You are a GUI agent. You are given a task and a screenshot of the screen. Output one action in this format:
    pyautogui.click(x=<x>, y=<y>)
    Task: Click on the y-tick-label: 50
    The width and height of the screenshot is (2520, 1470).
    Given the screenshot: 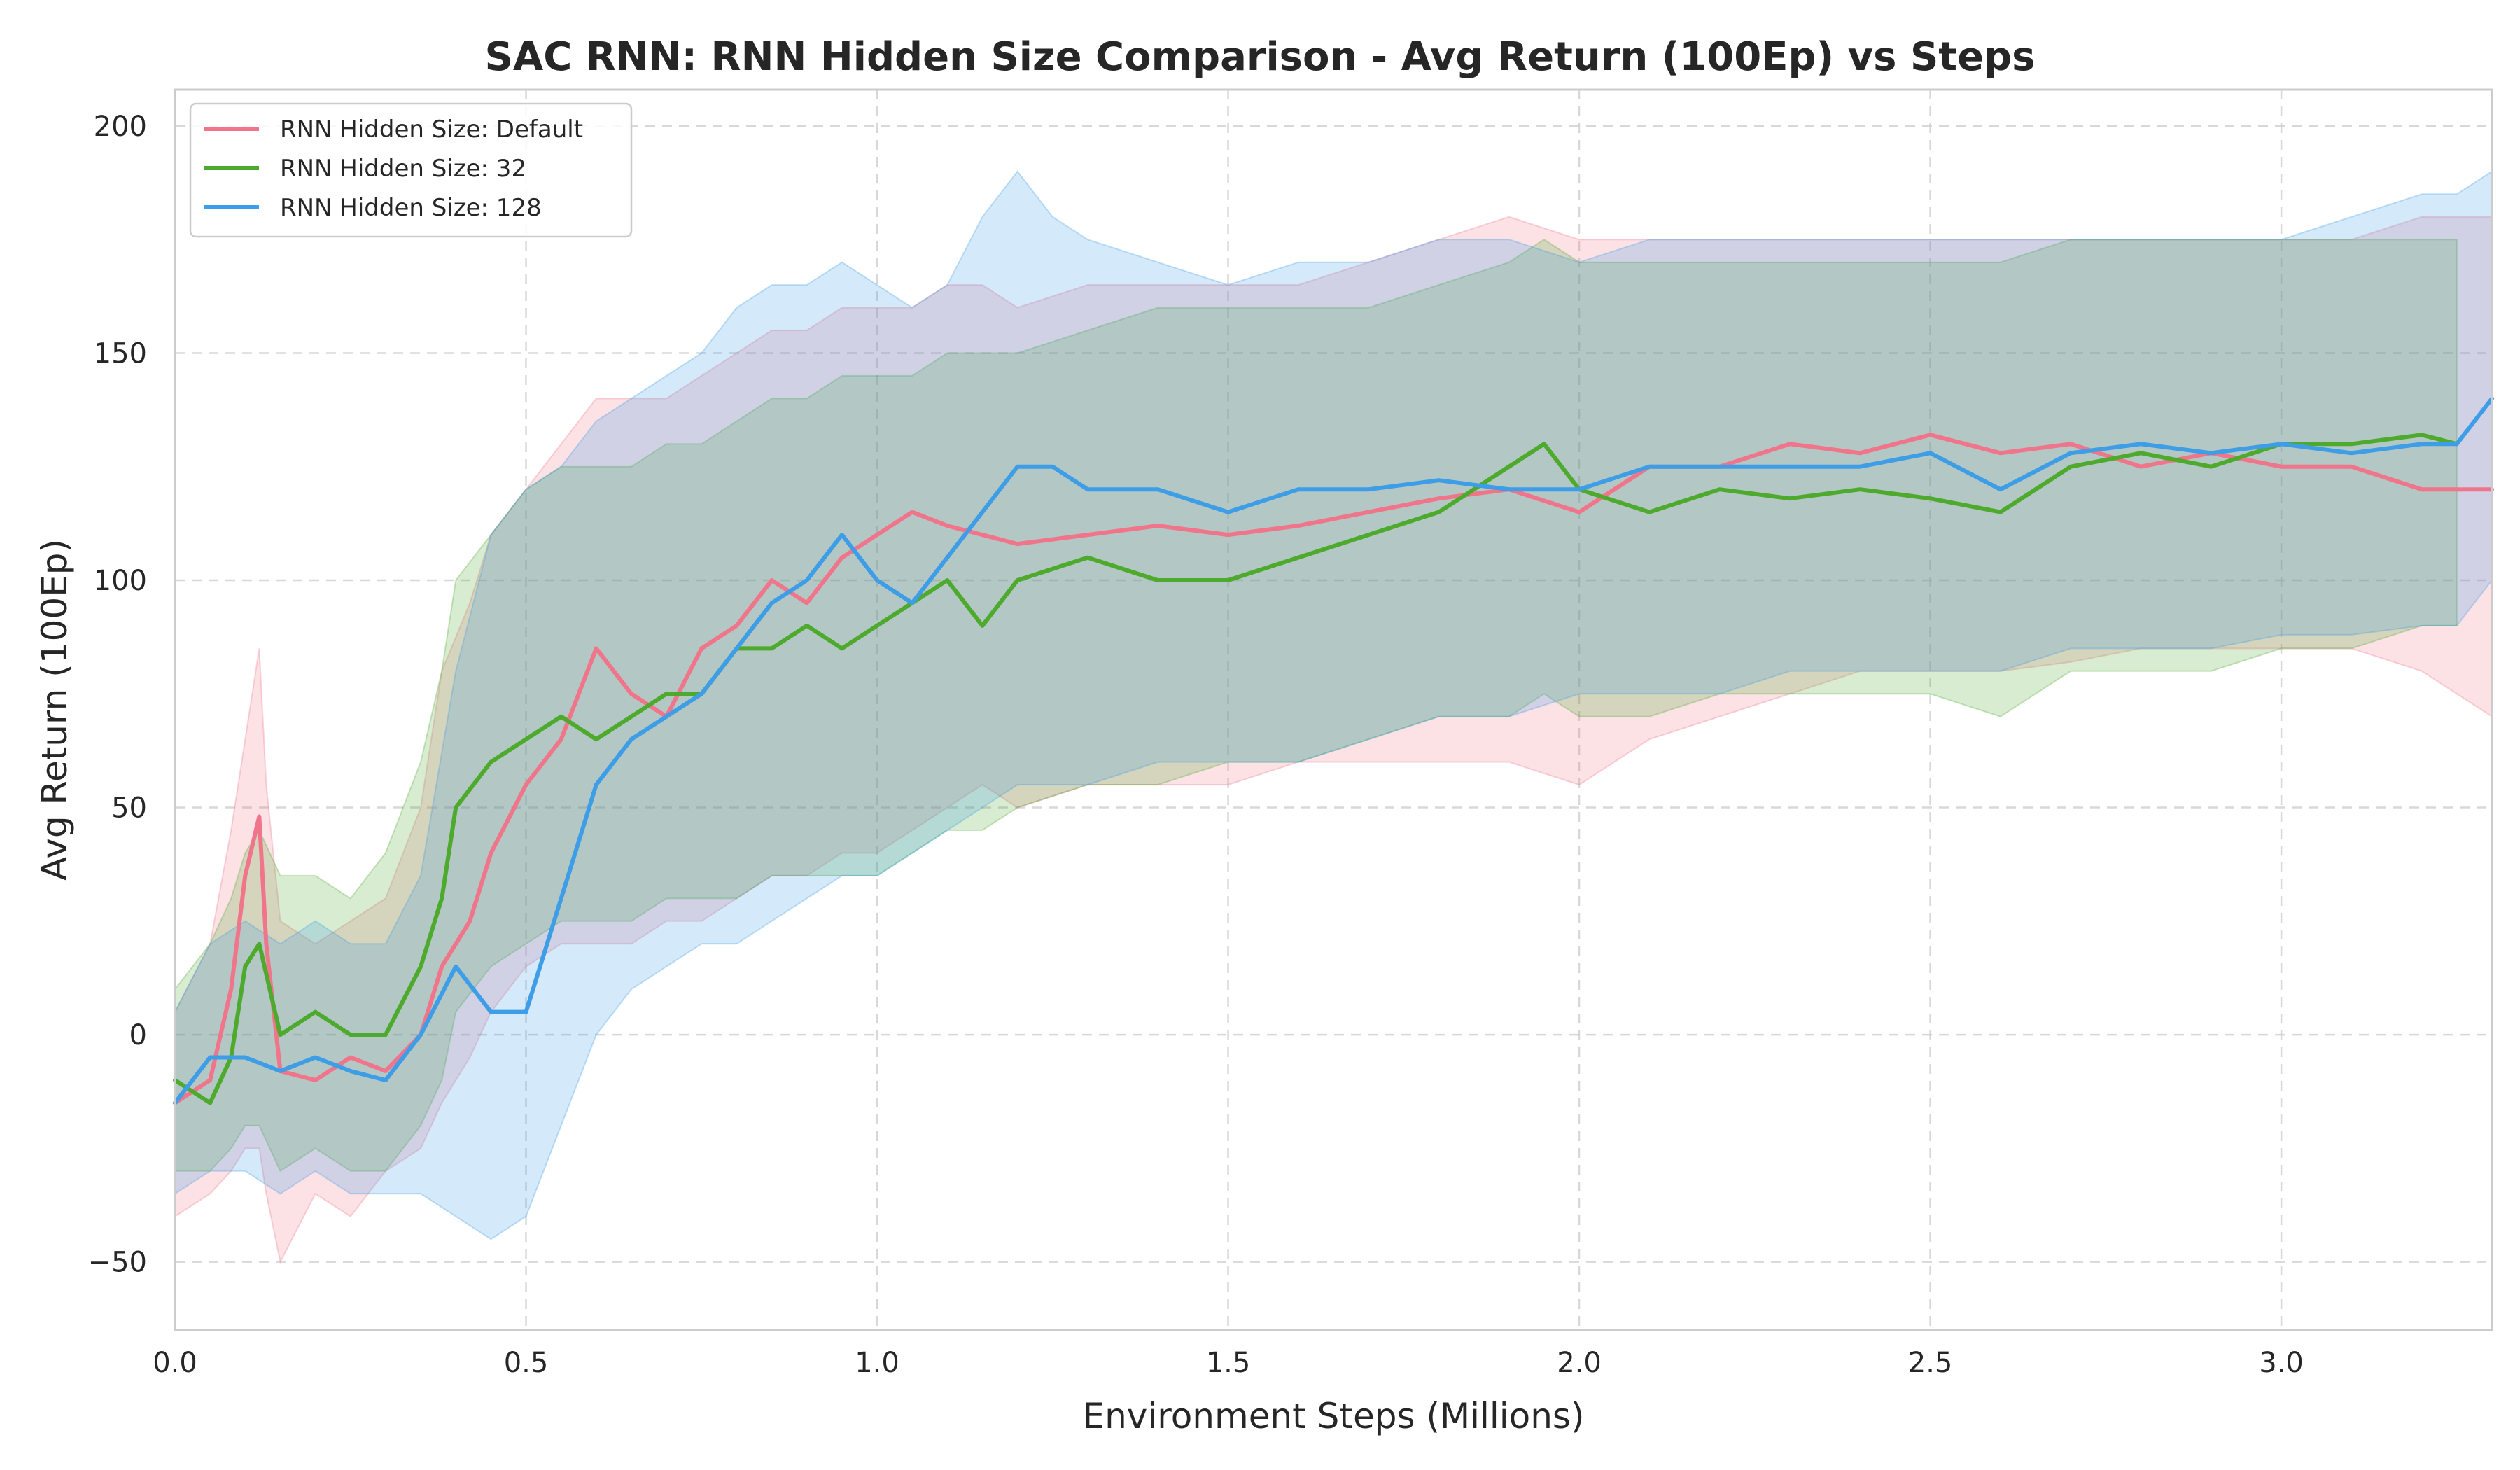 What is the action you would take?
    pyautogui.click(x=129, y=808)
    